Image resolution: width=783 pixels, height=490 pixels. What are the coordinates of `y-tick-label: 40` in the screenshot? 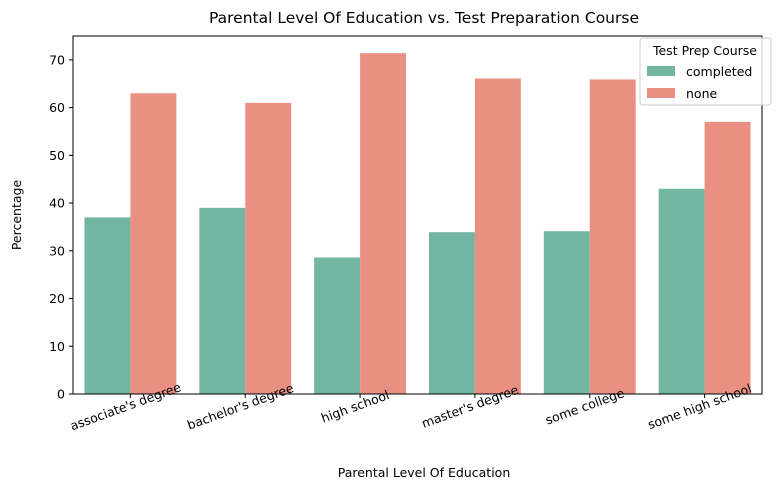 It's located at (57, 203).